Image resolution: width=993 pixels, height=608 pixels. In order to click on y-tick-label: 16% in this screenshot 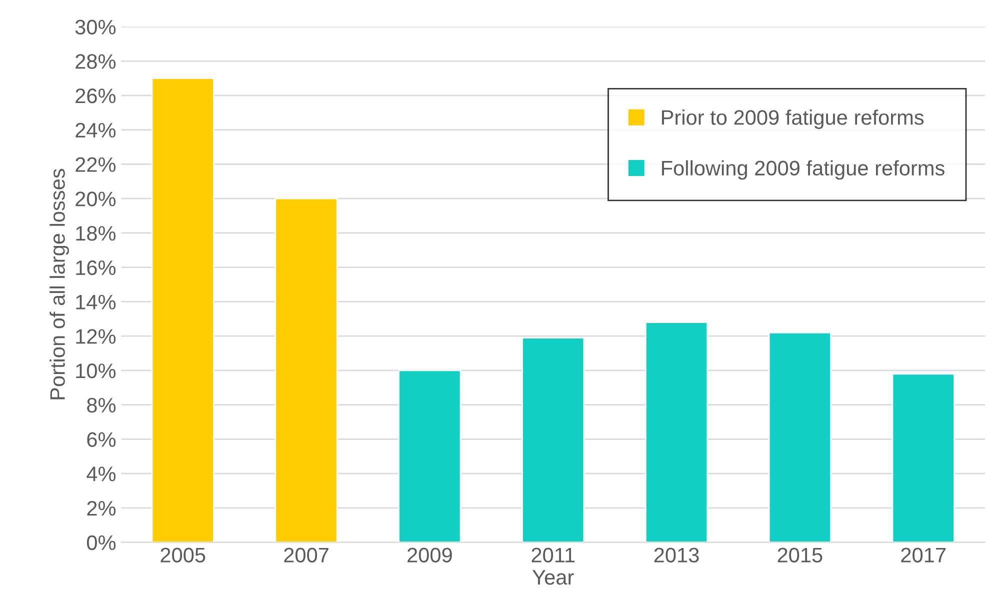, I will do `click(96, 268)`.